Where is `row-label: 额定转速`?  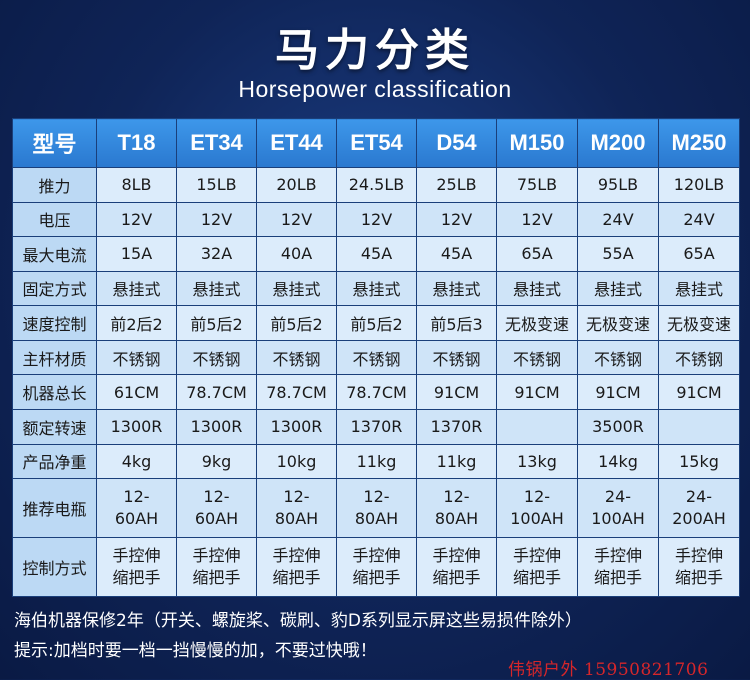
row-label: 额定转速 is located at coordinates (54, 426).